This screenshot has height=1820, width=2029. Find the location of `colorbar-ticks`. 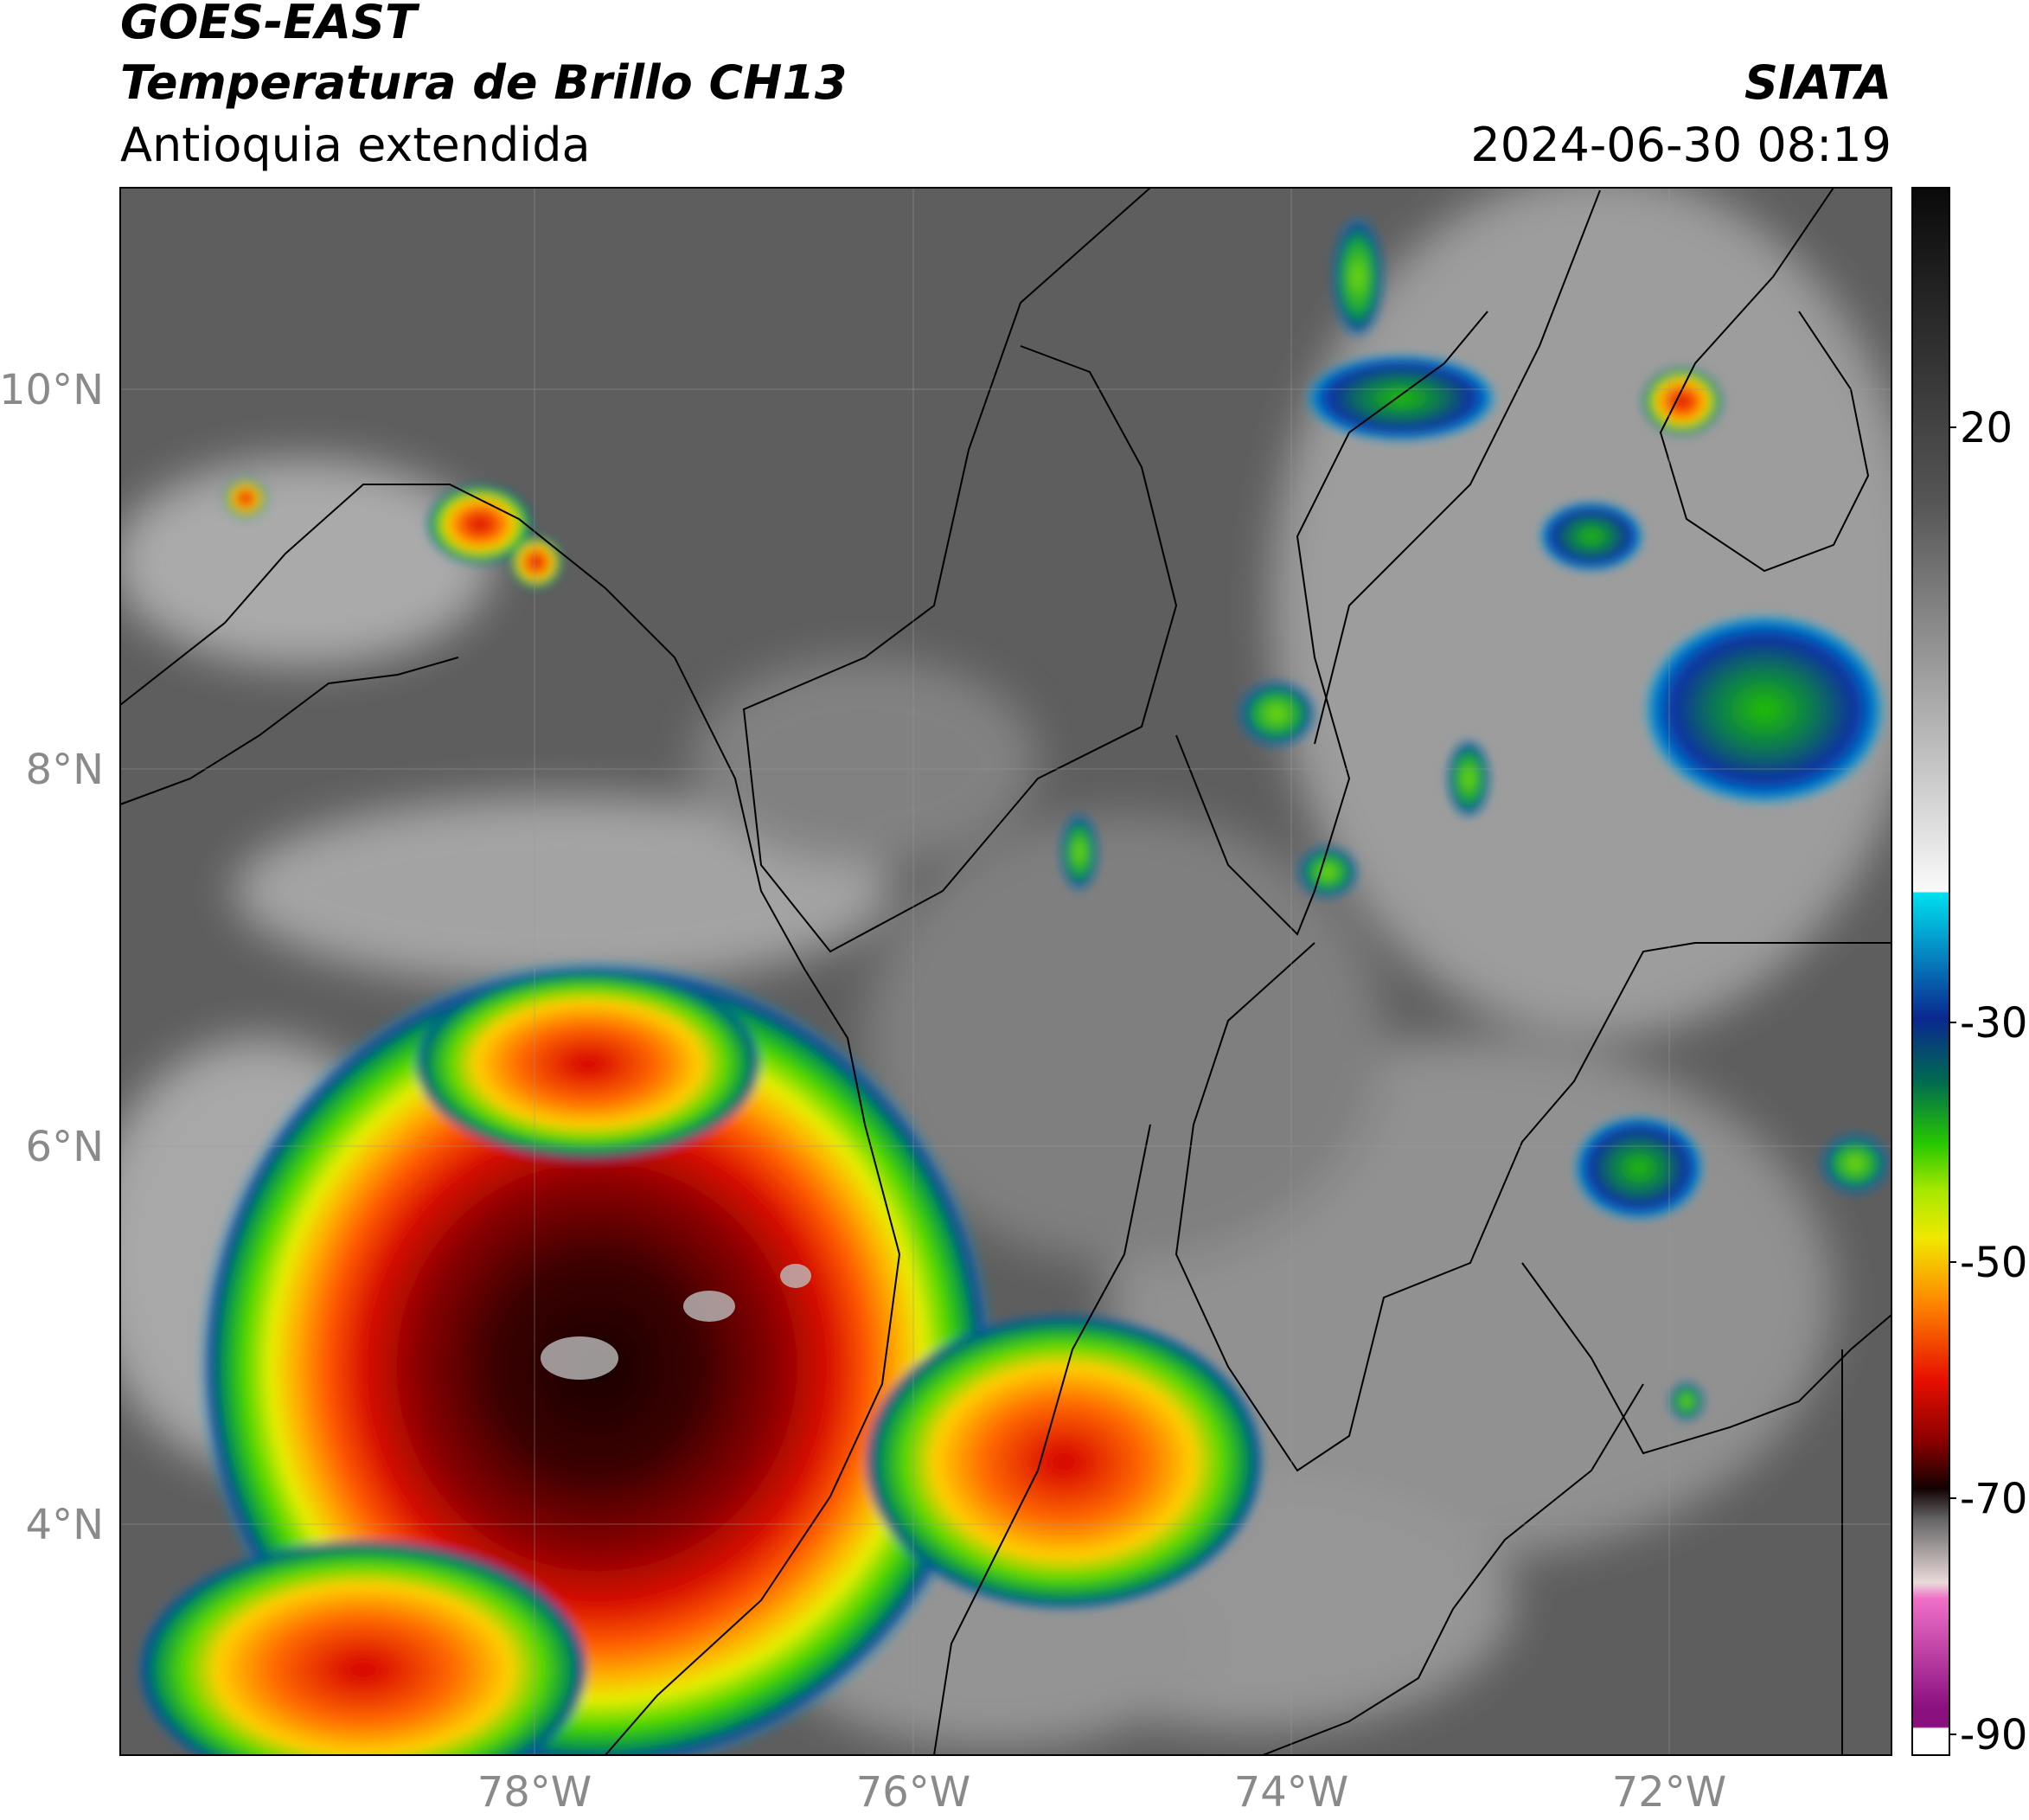

colorbar-ticks is located at coordinates (1952, 1080).